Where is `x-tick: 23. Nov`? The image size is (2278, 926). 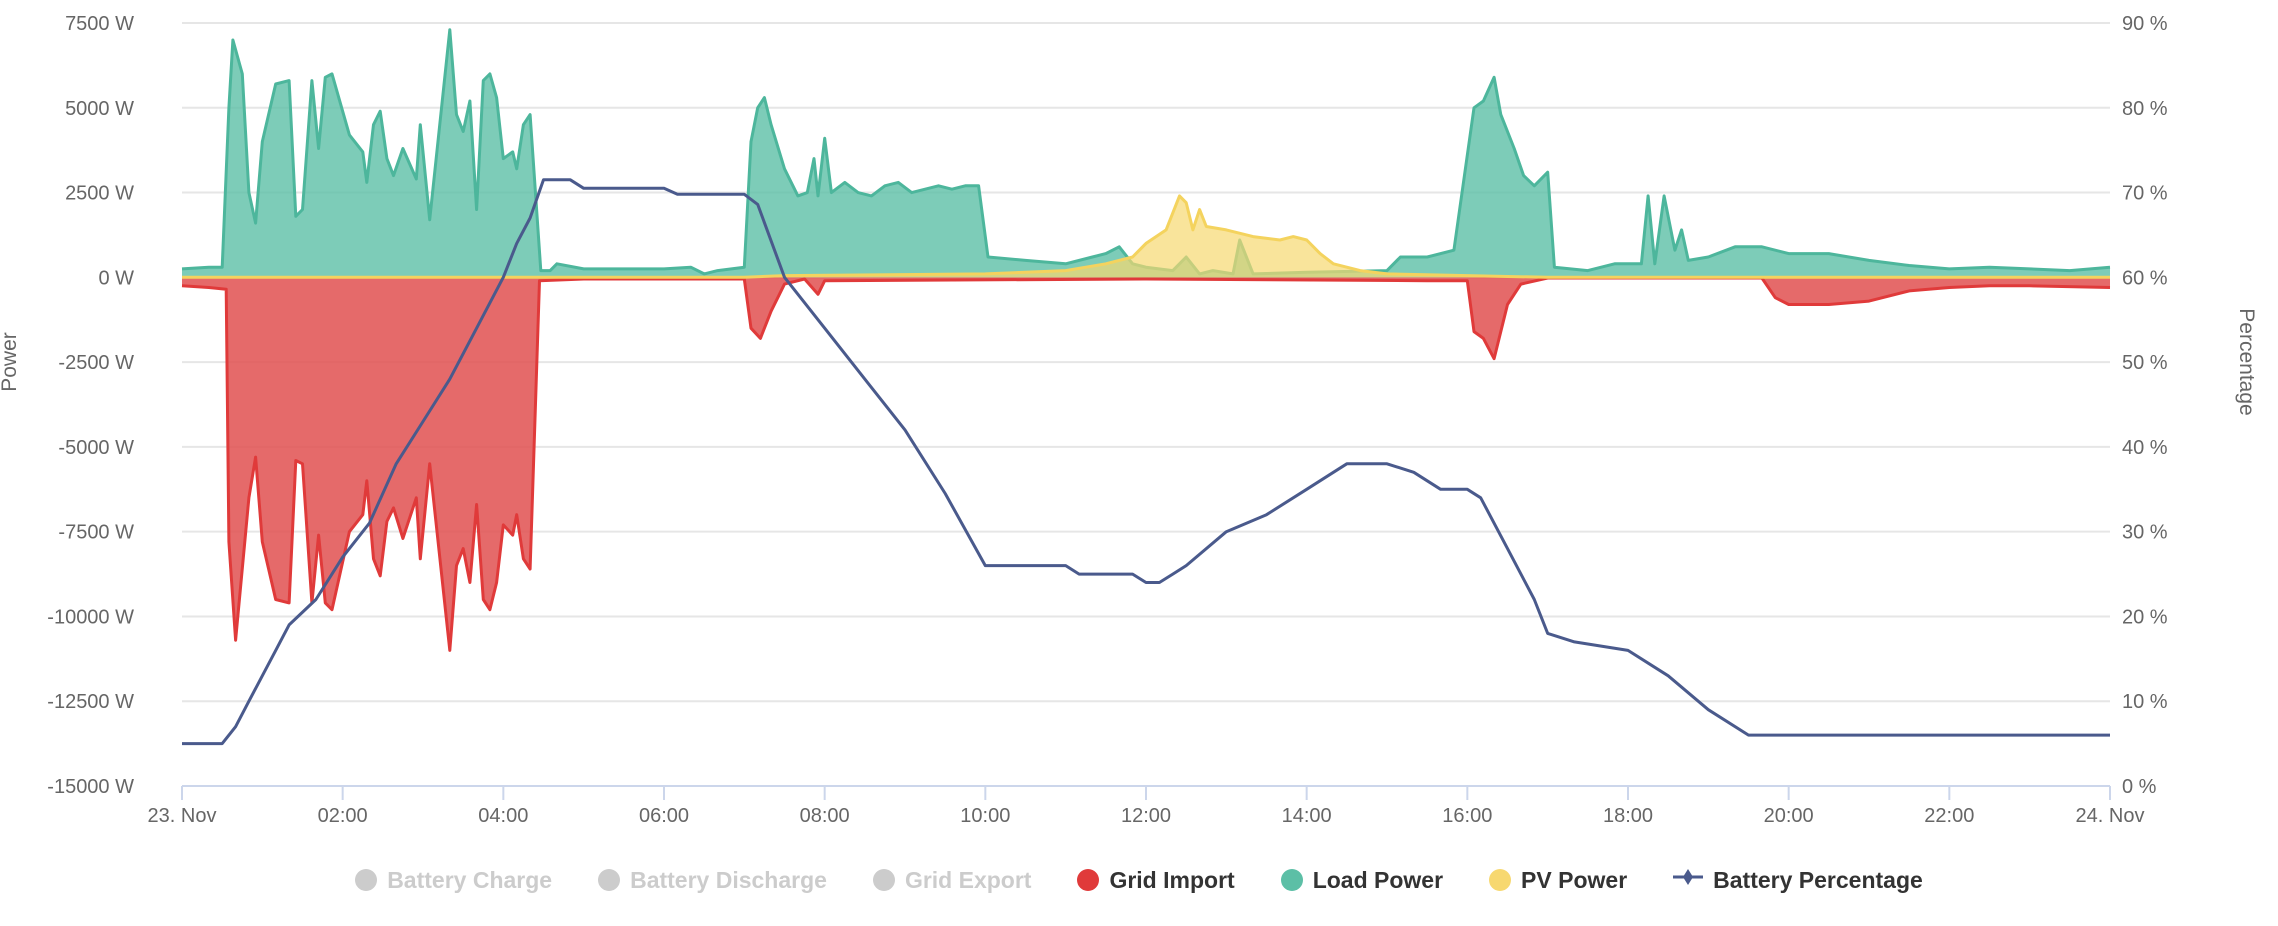
x-tick: 23. Nov is located at coordinates (182, 816).